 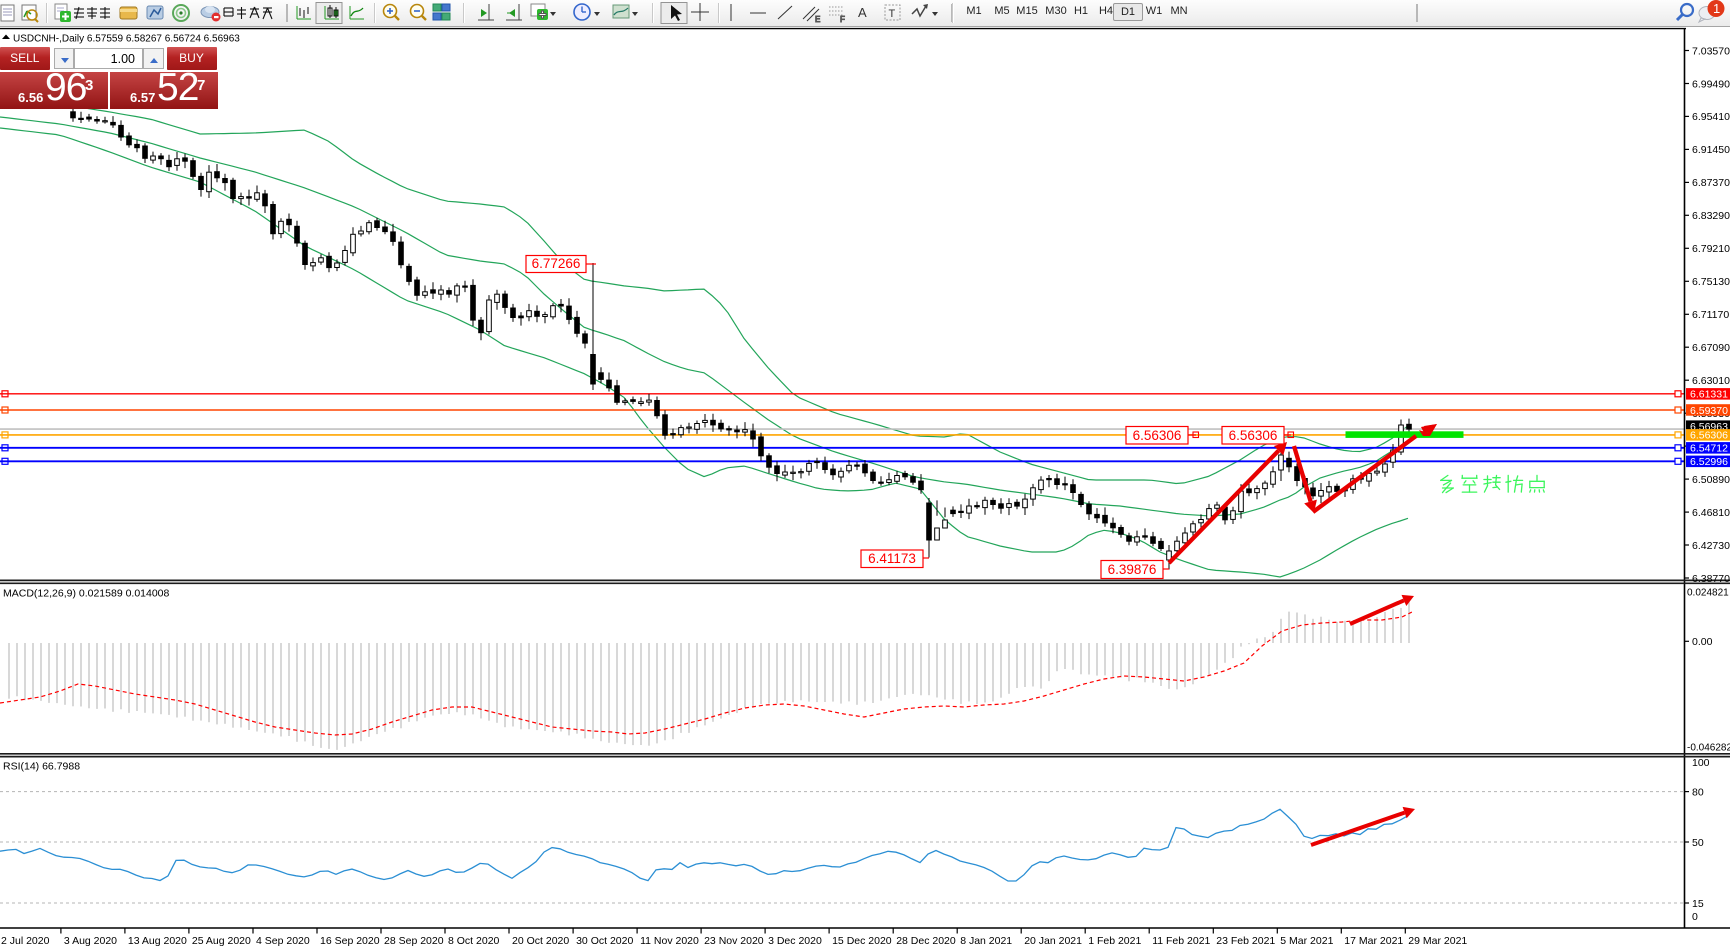 What do you see at coordinates (1698, 843) in the screenshot?
I see `svg-text: 50` at bounding box center [1698, 843].